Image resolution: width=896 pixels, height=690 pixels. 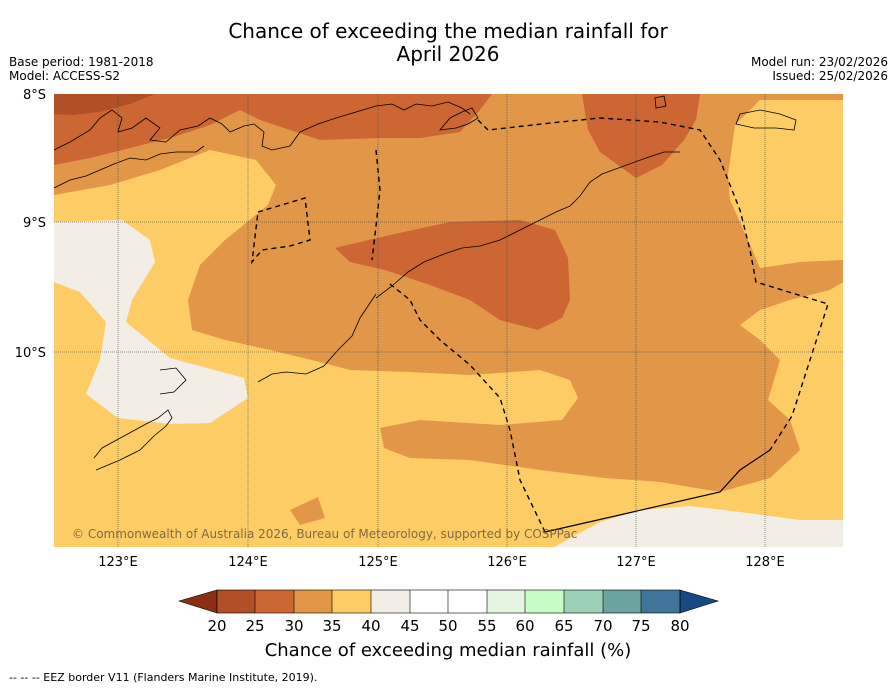 I want to click on colorbar-ticks: 20 25 30 35 40 45 50 55 60 65 70 75 80, so click(x=448, y=626).